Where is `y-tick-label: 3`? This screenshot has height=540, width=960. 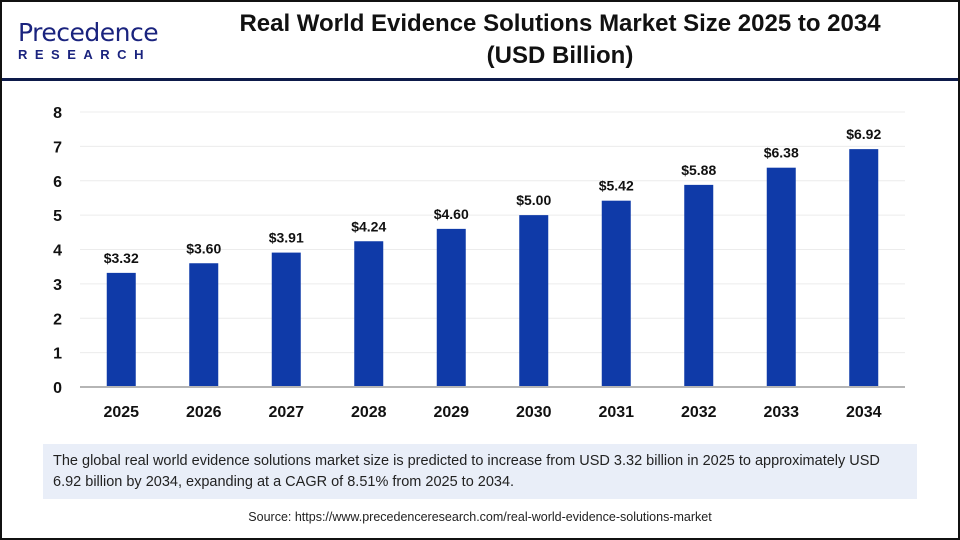
y-tick-label: 3 is located at coordinates (57, 285).